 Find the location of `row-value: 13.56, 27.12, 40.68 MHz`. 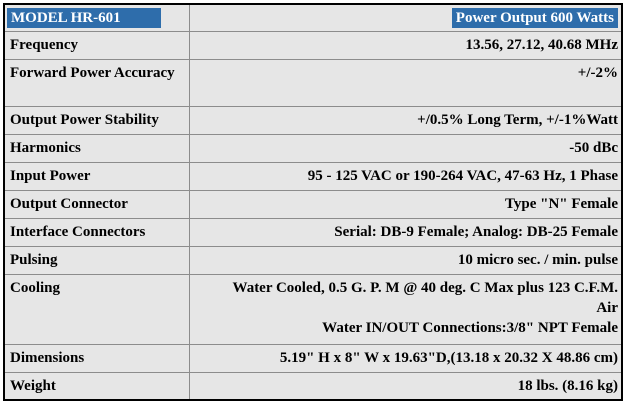

row-value: 13.56, 27.12, 40.68 MHz is located at coordinates (405, 45).